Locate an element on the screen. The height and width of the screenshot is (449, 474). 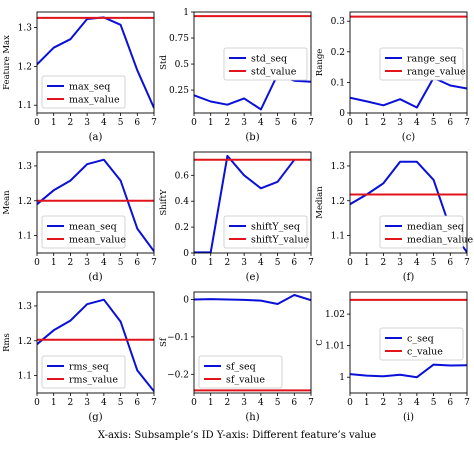
y-tick-label: 0.25 is located at coordinates (179, 91).